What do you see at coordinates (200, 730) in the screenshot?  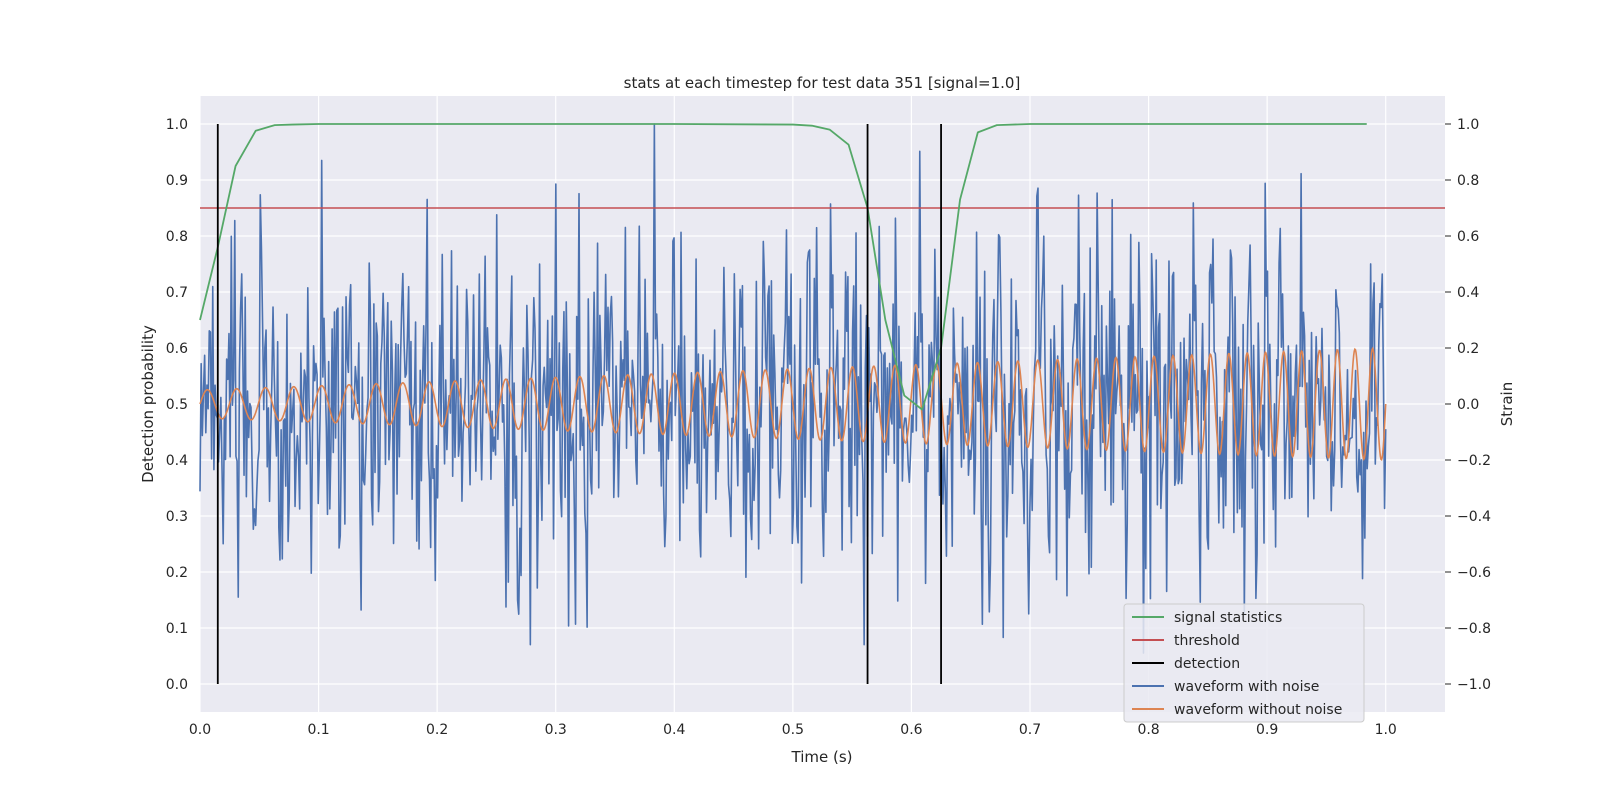 I see `x-tick-label: 0.0` at bounding box center [200, 730].